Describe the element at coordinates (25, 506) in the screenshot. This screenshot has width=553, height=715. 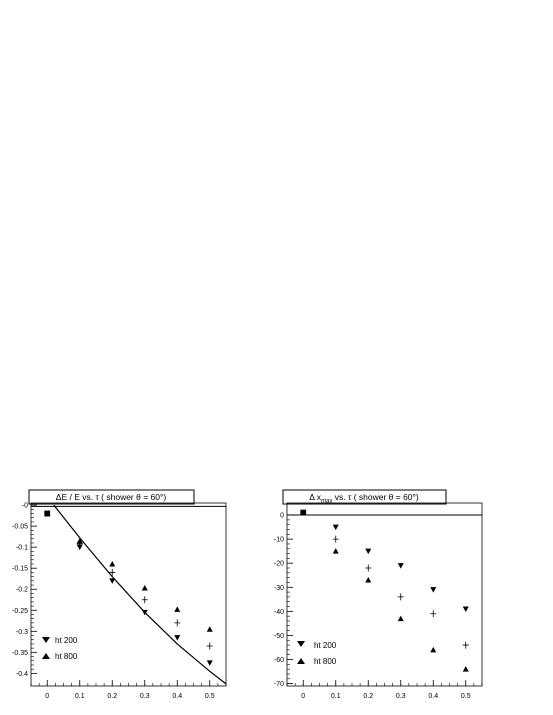
I see `y-tick-label: -0` at that location.